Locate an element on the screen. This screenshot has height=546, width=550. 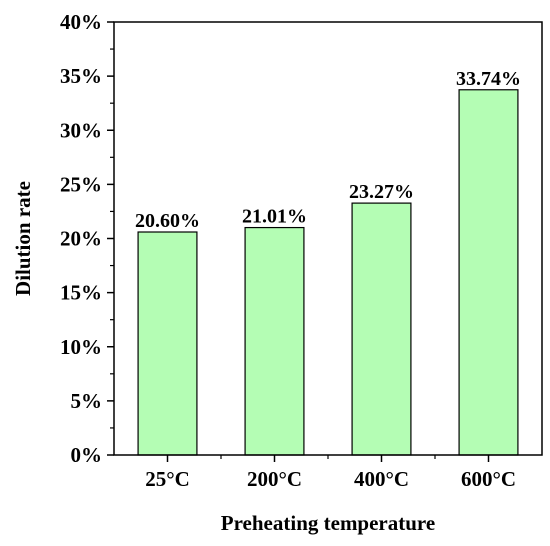
x-tick-label: 600°C is located at coordinates (488, 479).